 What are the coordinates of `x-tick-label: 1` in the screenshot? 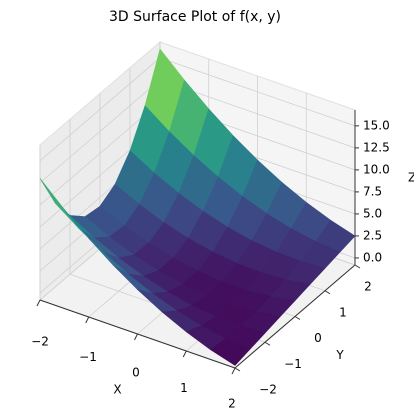 It's located at (184, 388).